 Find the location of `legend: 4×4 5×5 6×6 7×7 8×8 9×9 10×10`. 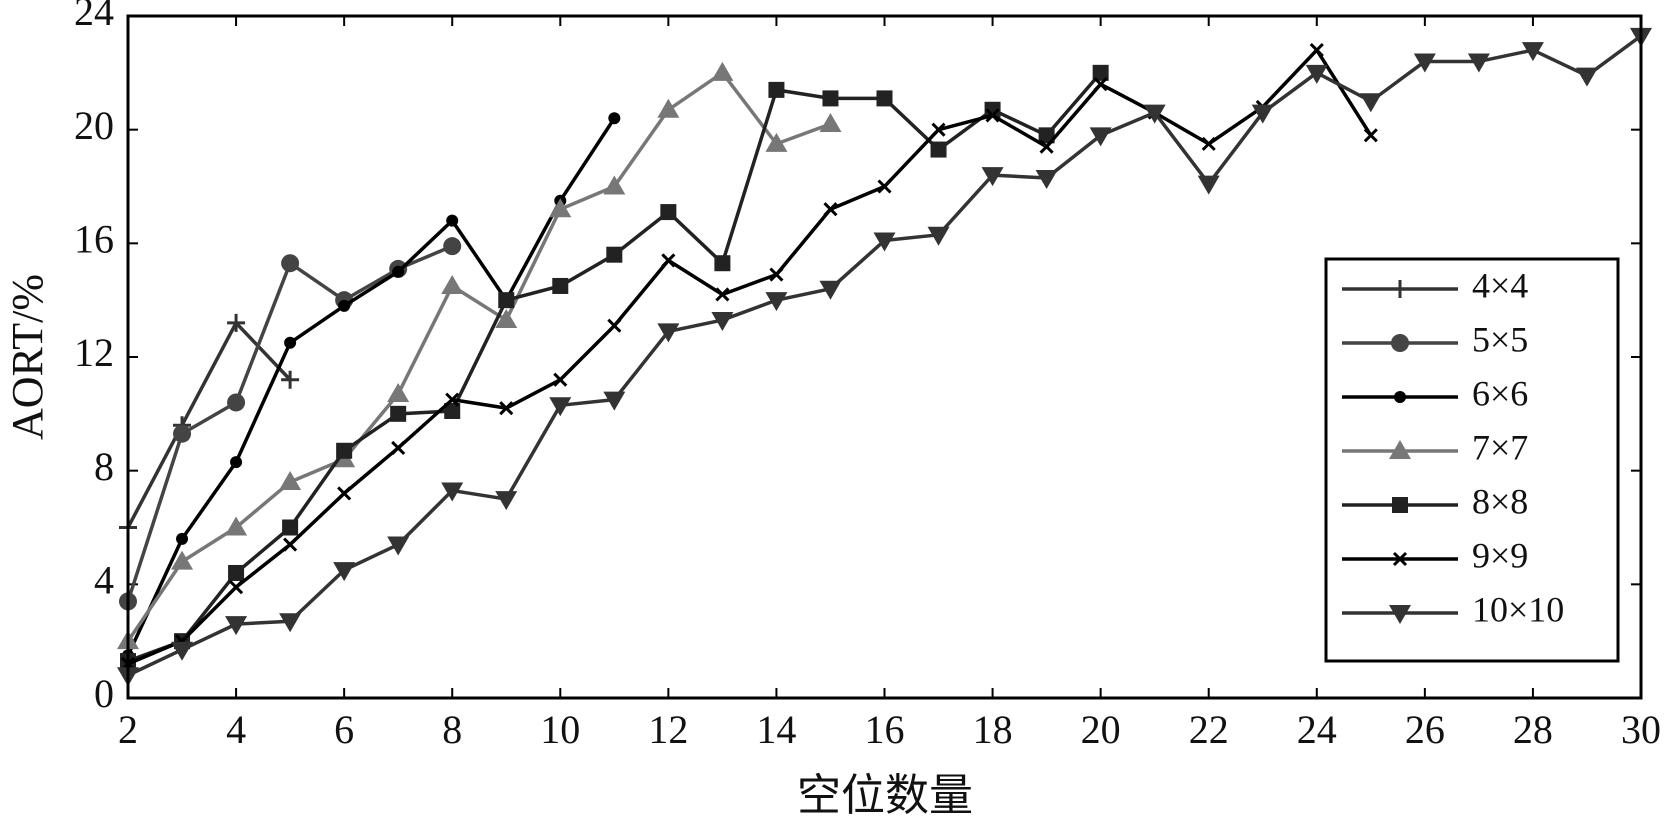

legend: 4×4 5×5 6×6 7×7 8×8 9×9 10×10 is located at coordinates (1472, 460).